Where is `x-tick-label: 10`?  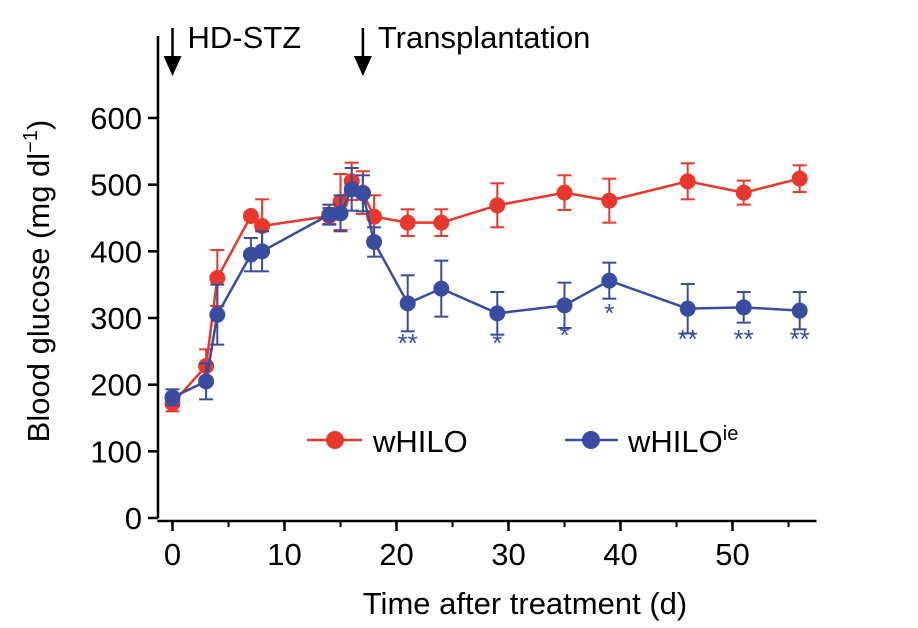 x-tick-label: 10 is located at coordinates (284, 554).